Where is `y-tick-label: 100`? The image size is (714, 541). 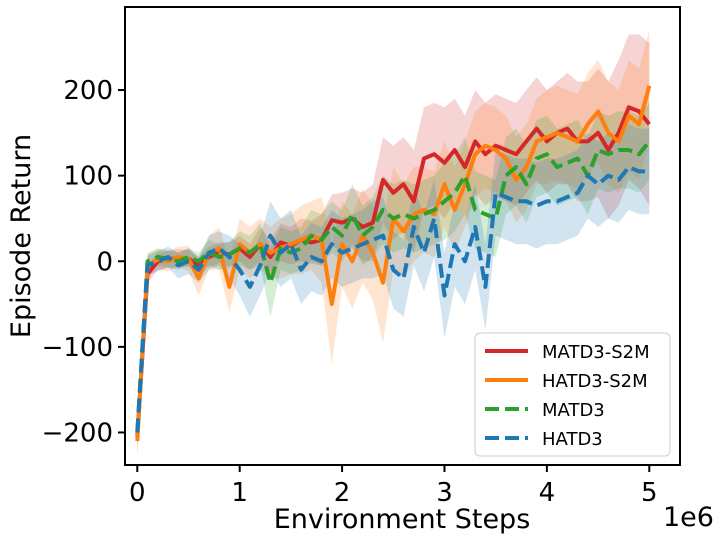
y-tick-label: 100 is located at coordinates (88, 177).